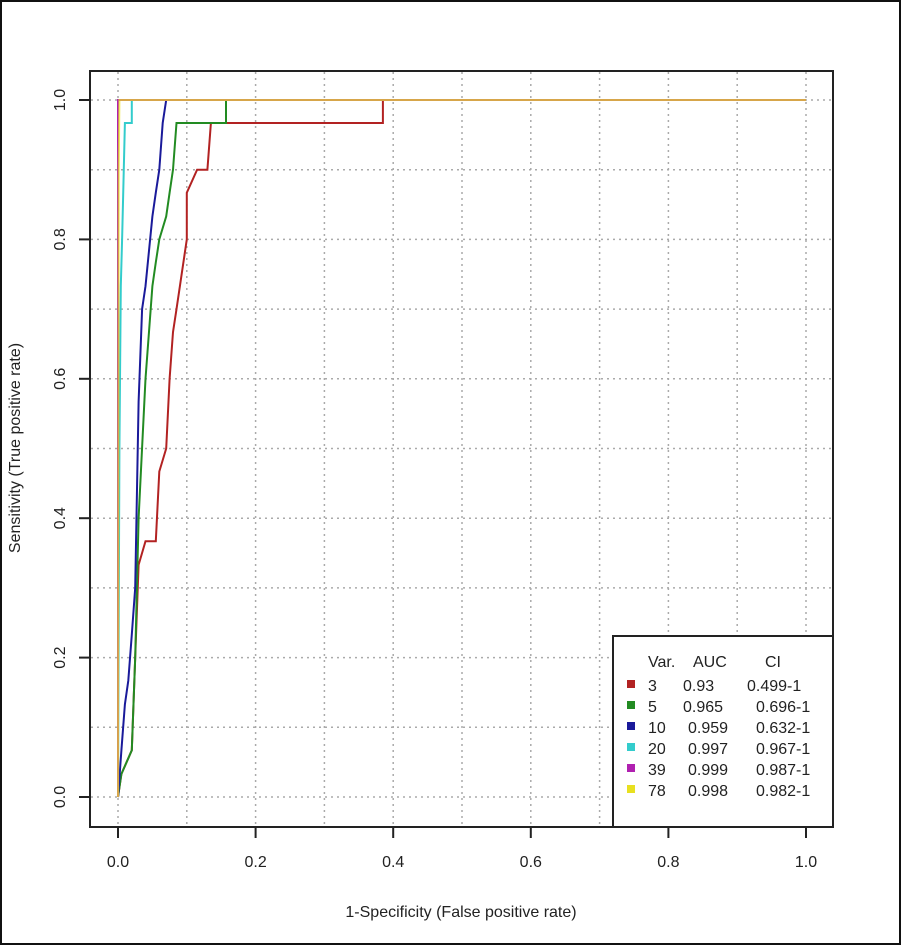 The image size is (901, 950). I want to click on legend-auc: 0.93, so click(698, 686).